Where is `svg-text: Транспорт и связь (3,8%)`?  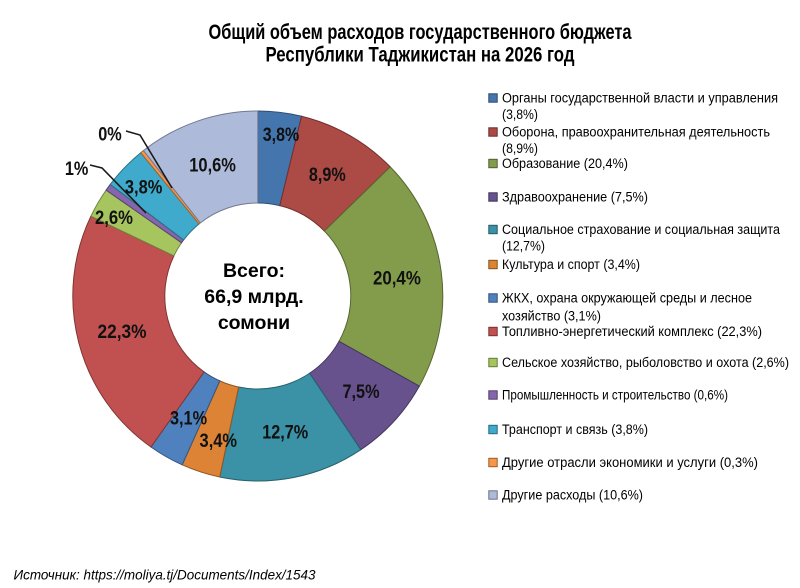
svg-text: Транспорт и связь (3,8%) is located at coordinates (575, 429).